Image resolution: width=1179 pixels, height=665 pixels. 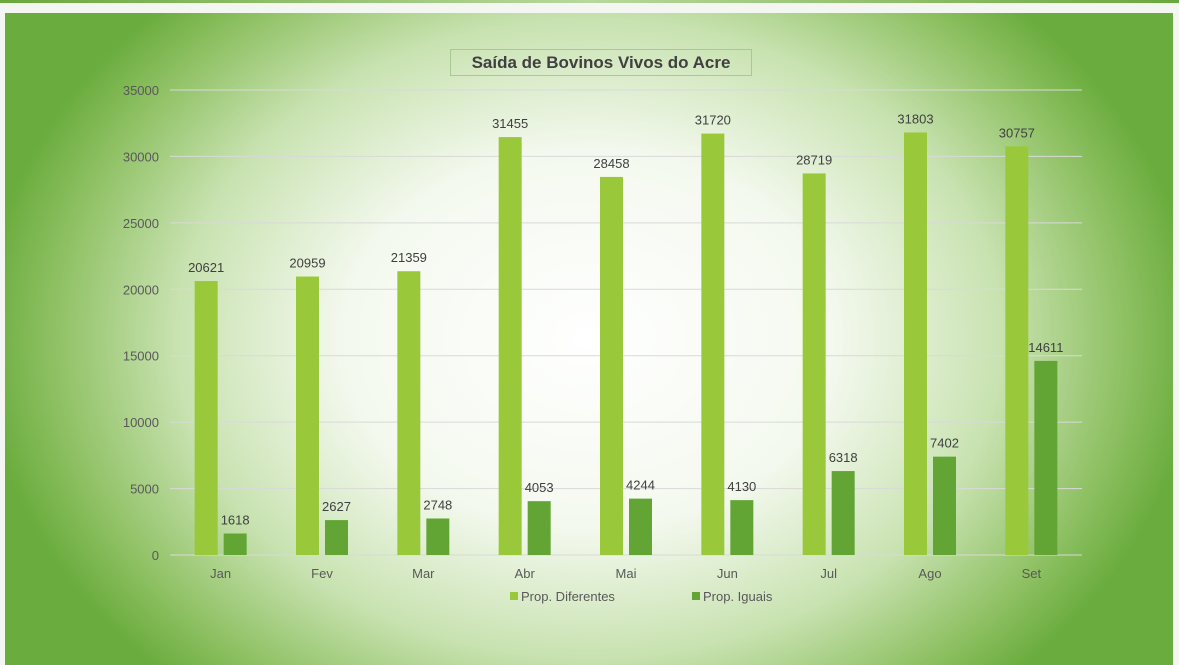 What do you see at coordinates (144, 489) in the screenshot?
I see `y-tick-label: 5000` at bounding box center [144, 489].